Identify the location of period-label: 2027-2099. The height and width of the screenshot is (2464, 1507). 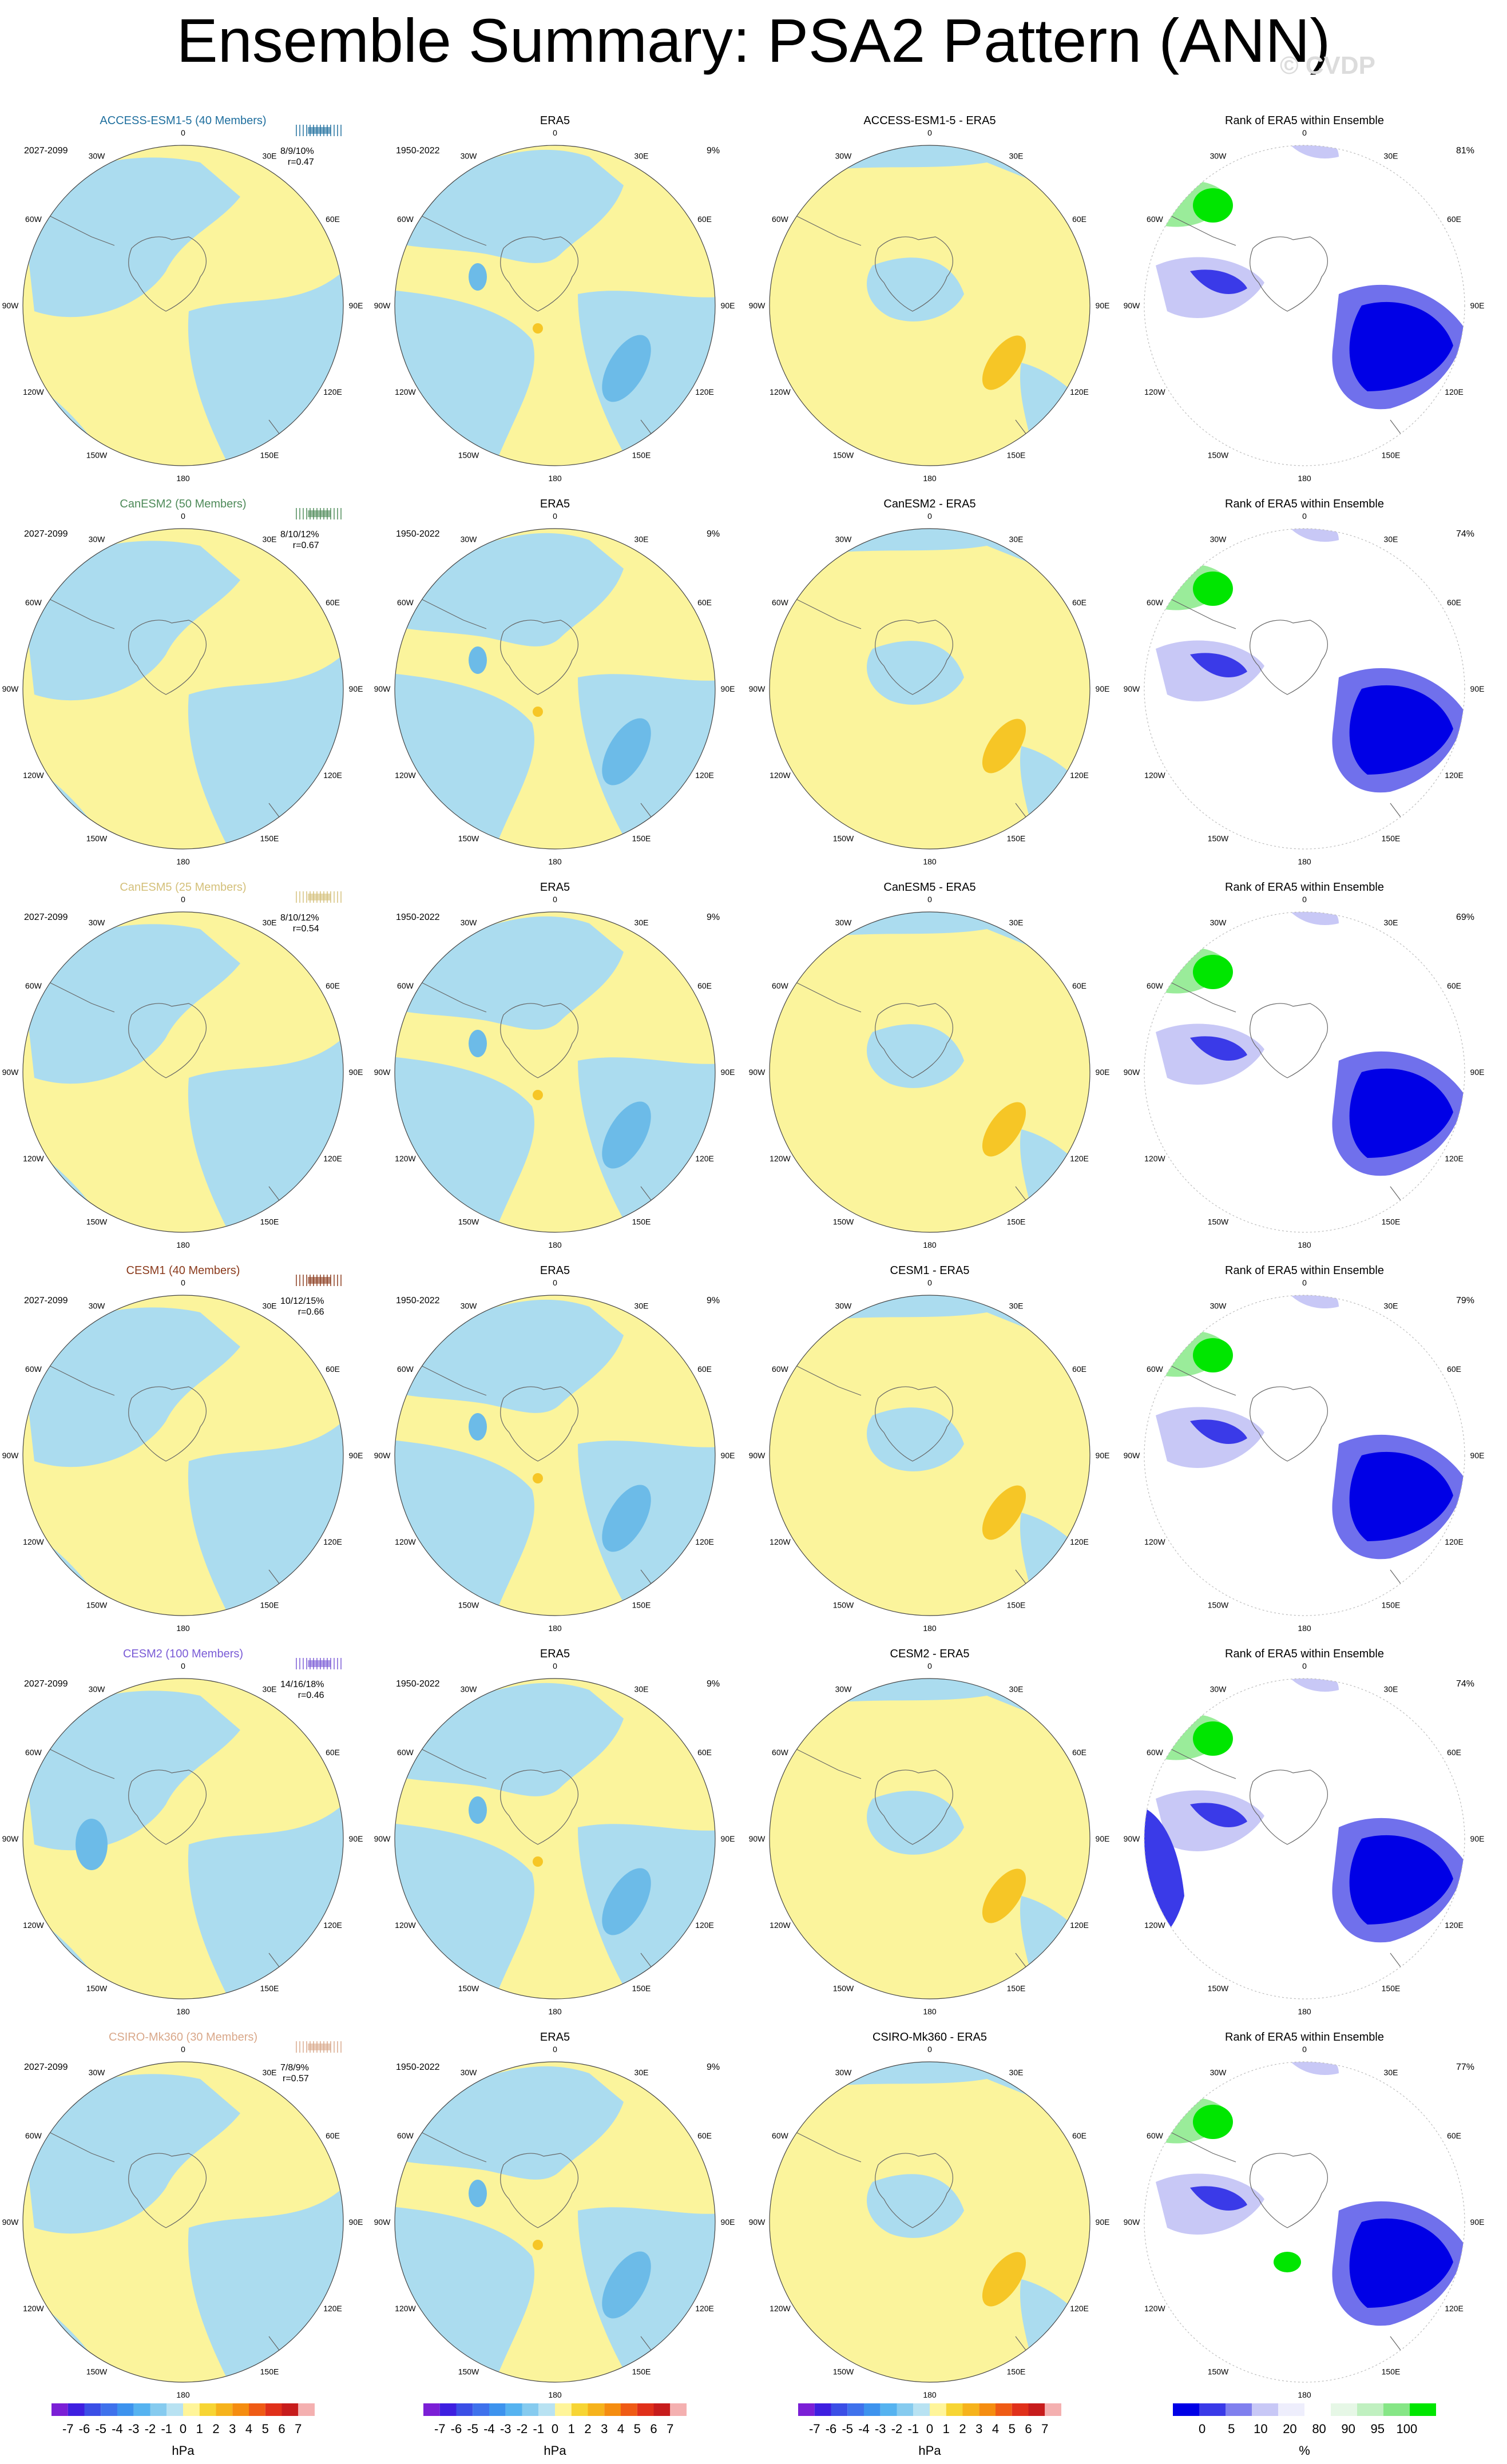
(46, 1301).